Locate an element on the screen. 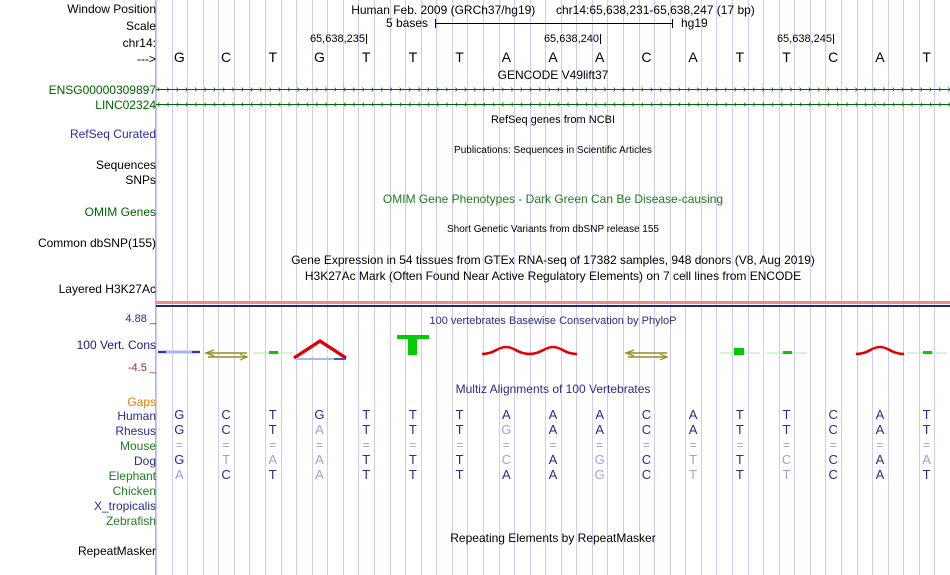 The image size is (950, 575). label-refseq-curated: RefSeq Curated is located at coordinates (112, 134).